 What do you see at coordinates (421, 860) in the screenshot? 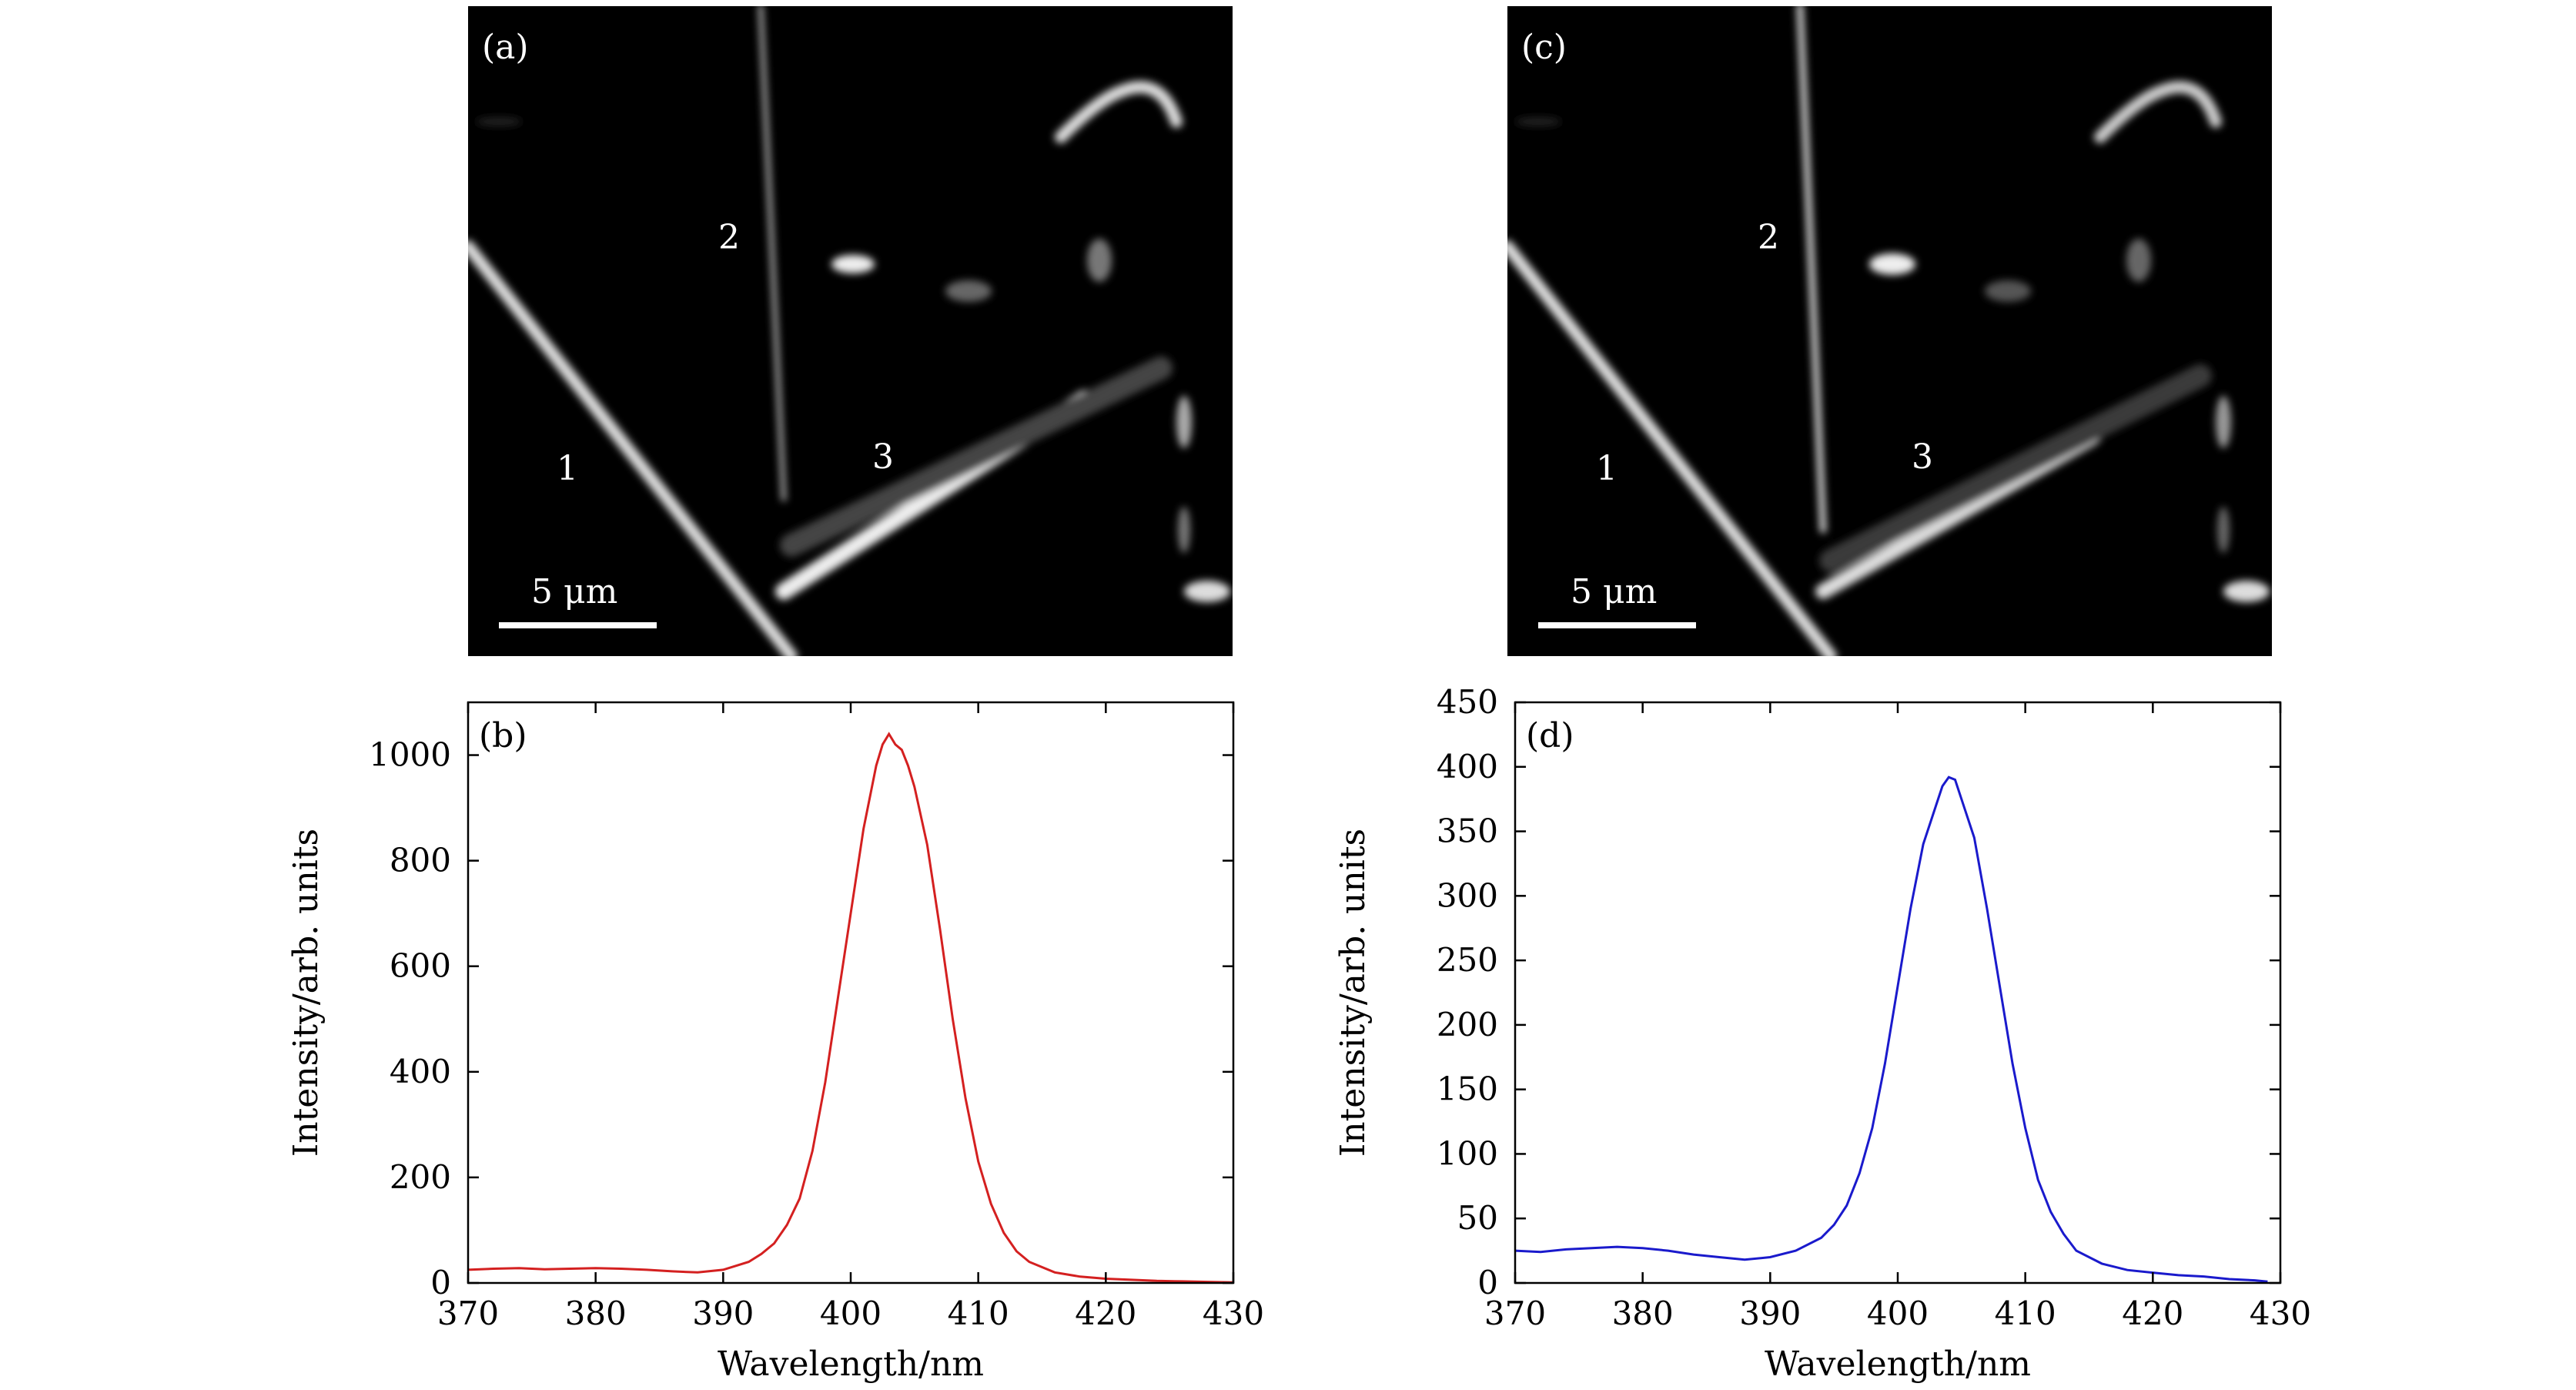
I see `y-tick-label: 800` at bounding box center [421, 860].